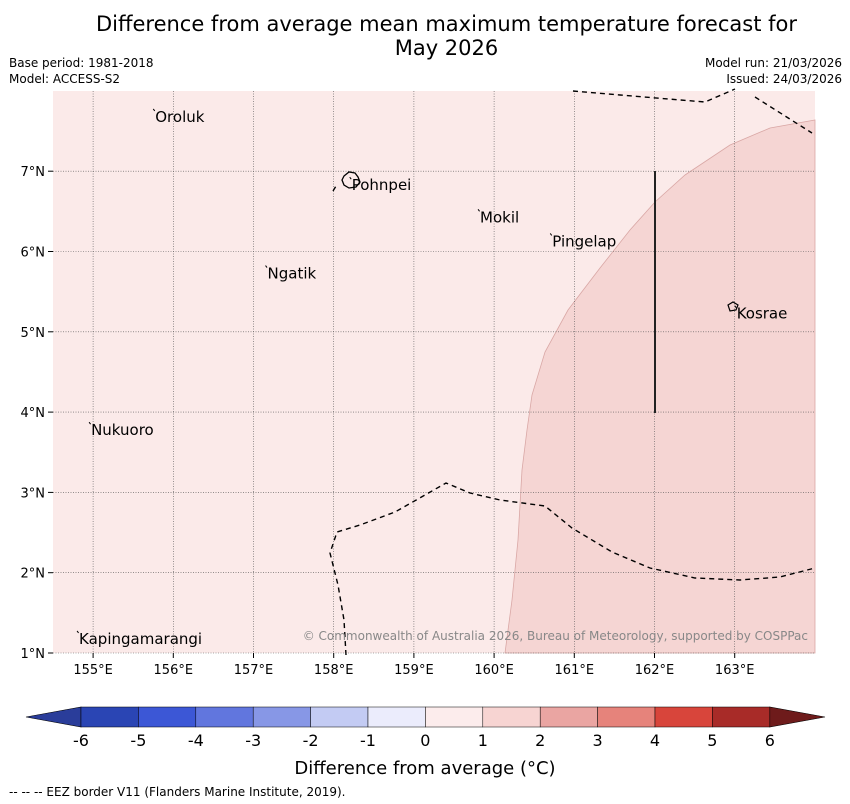 This screenshot has height=804, width=850. I want to click on colorbar-tick-label: 3, so click(598, 740).